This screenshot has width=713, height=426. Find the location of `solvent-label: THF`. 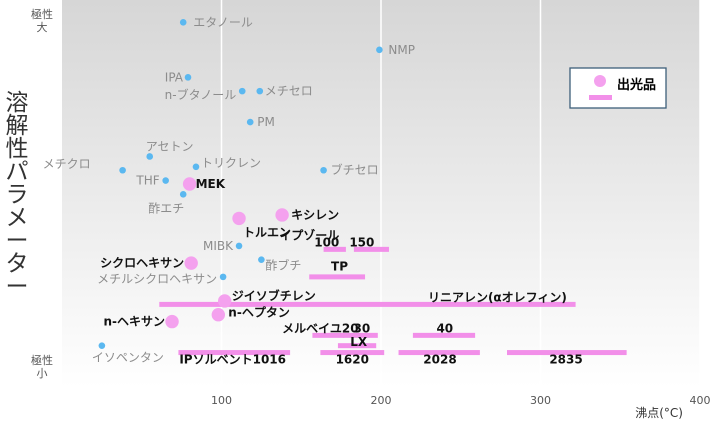

solvent-label: THF is located at coordinates (147, 181).